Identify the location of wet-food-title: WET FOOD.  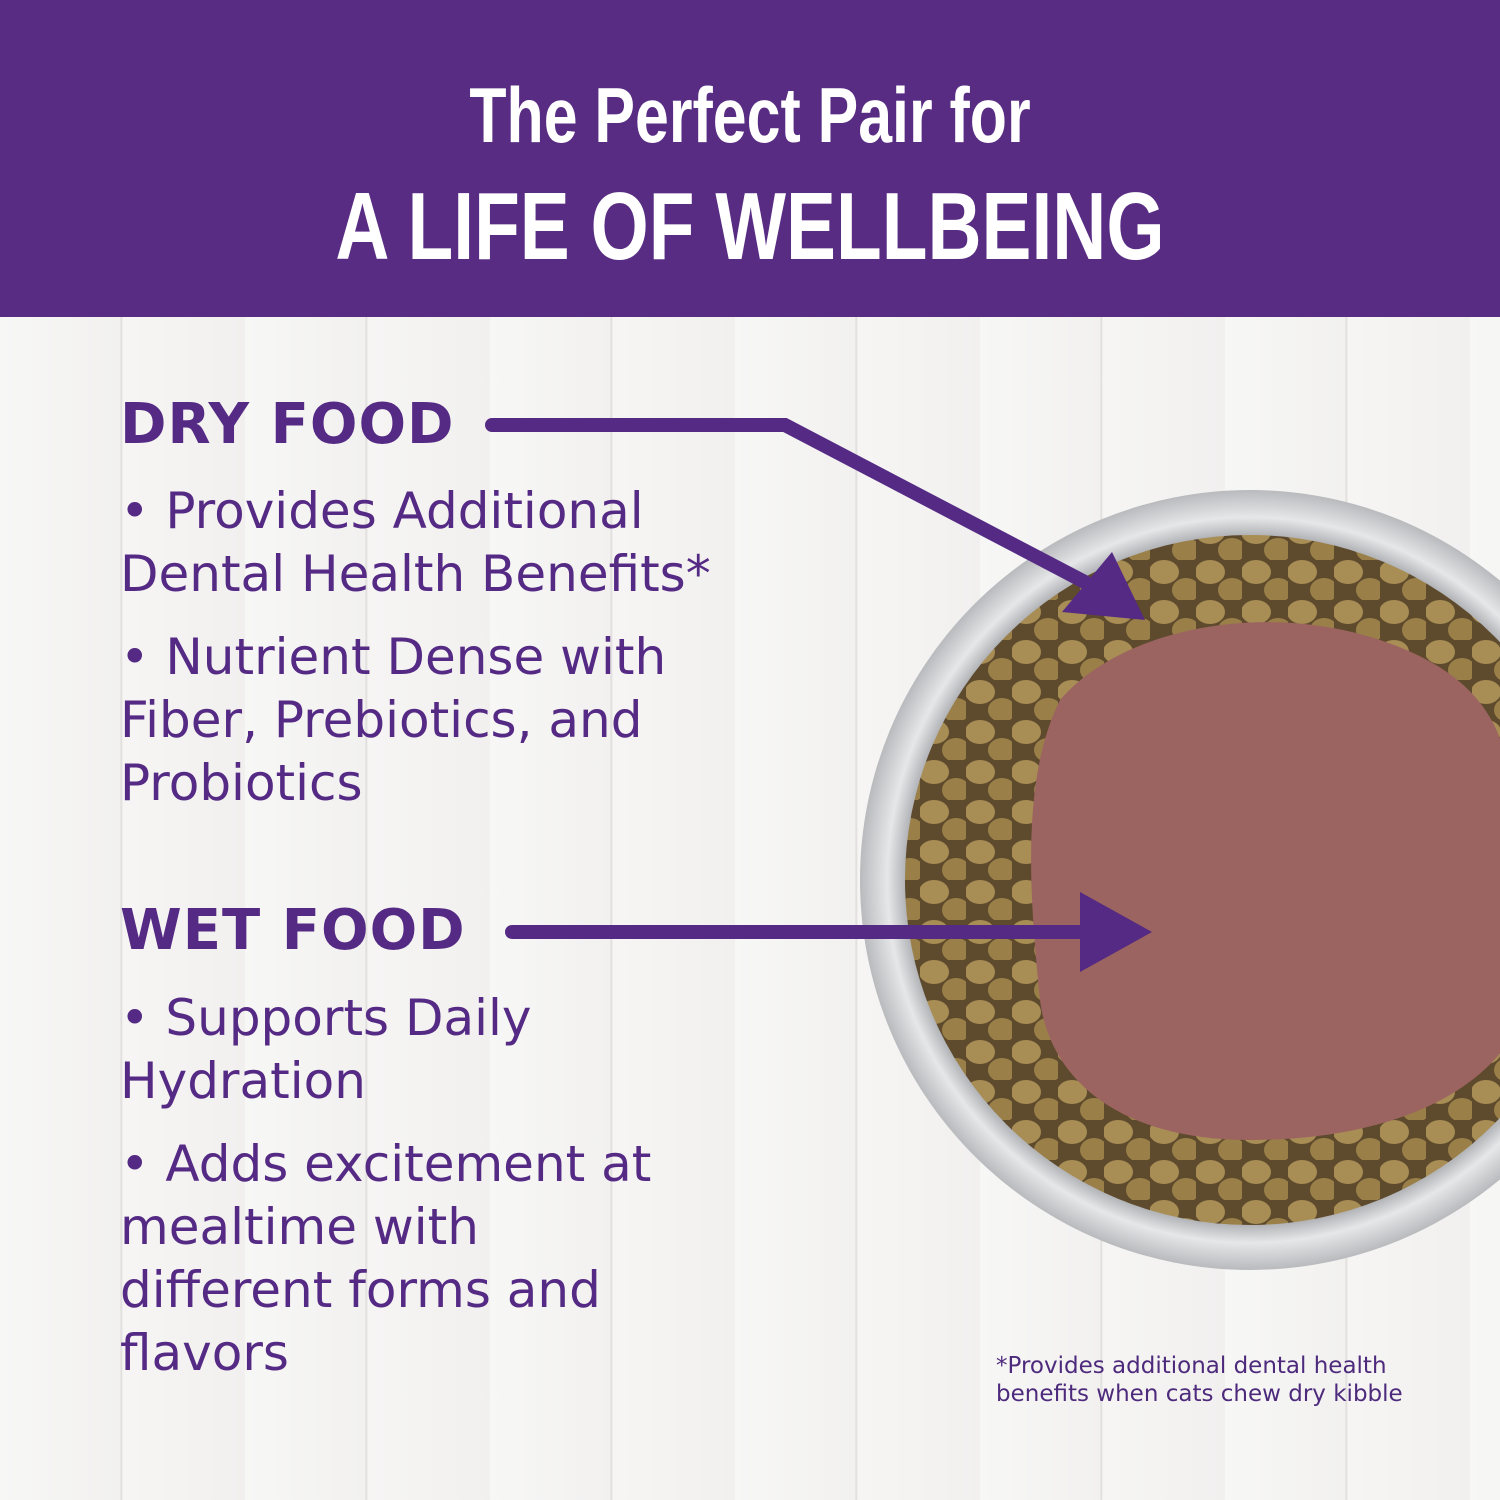
(293, 930).